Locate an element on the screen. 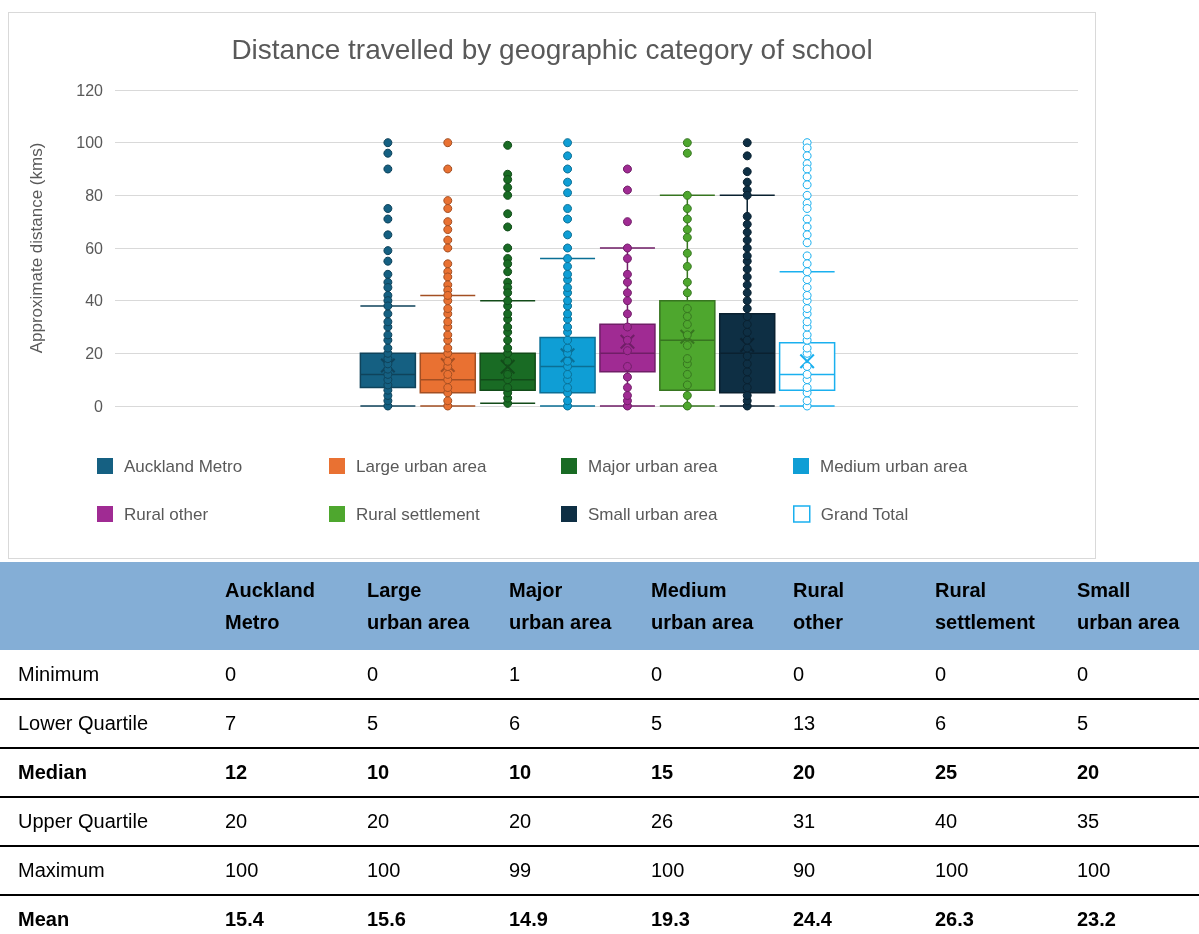 Image resolution: width=1199 pixels, height=934 pixels. data-label: 14.9 is located at coordinates (570, 914).